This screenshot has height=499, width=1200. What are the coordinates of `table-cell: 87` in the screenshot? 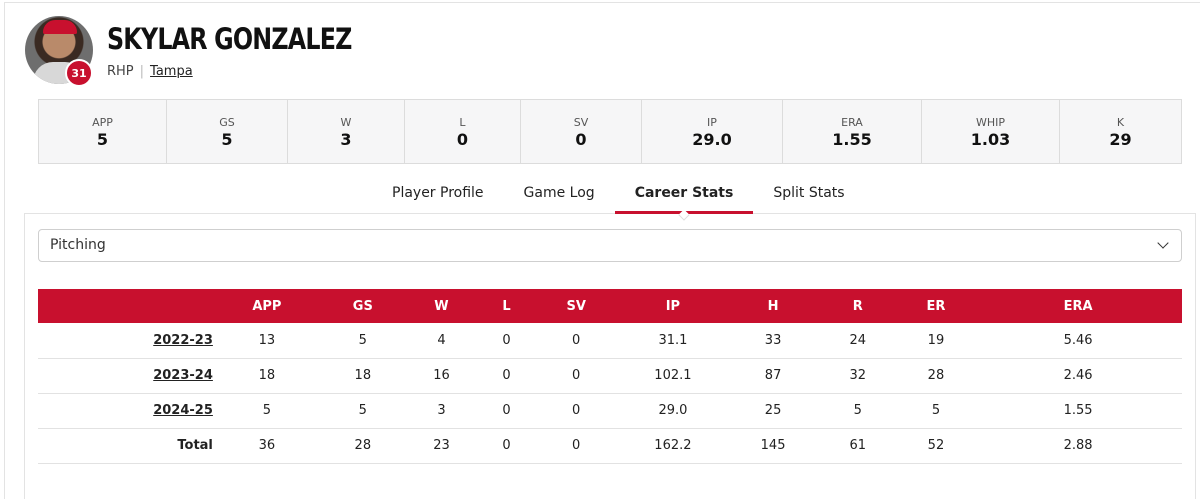 It's located at (773, 376).